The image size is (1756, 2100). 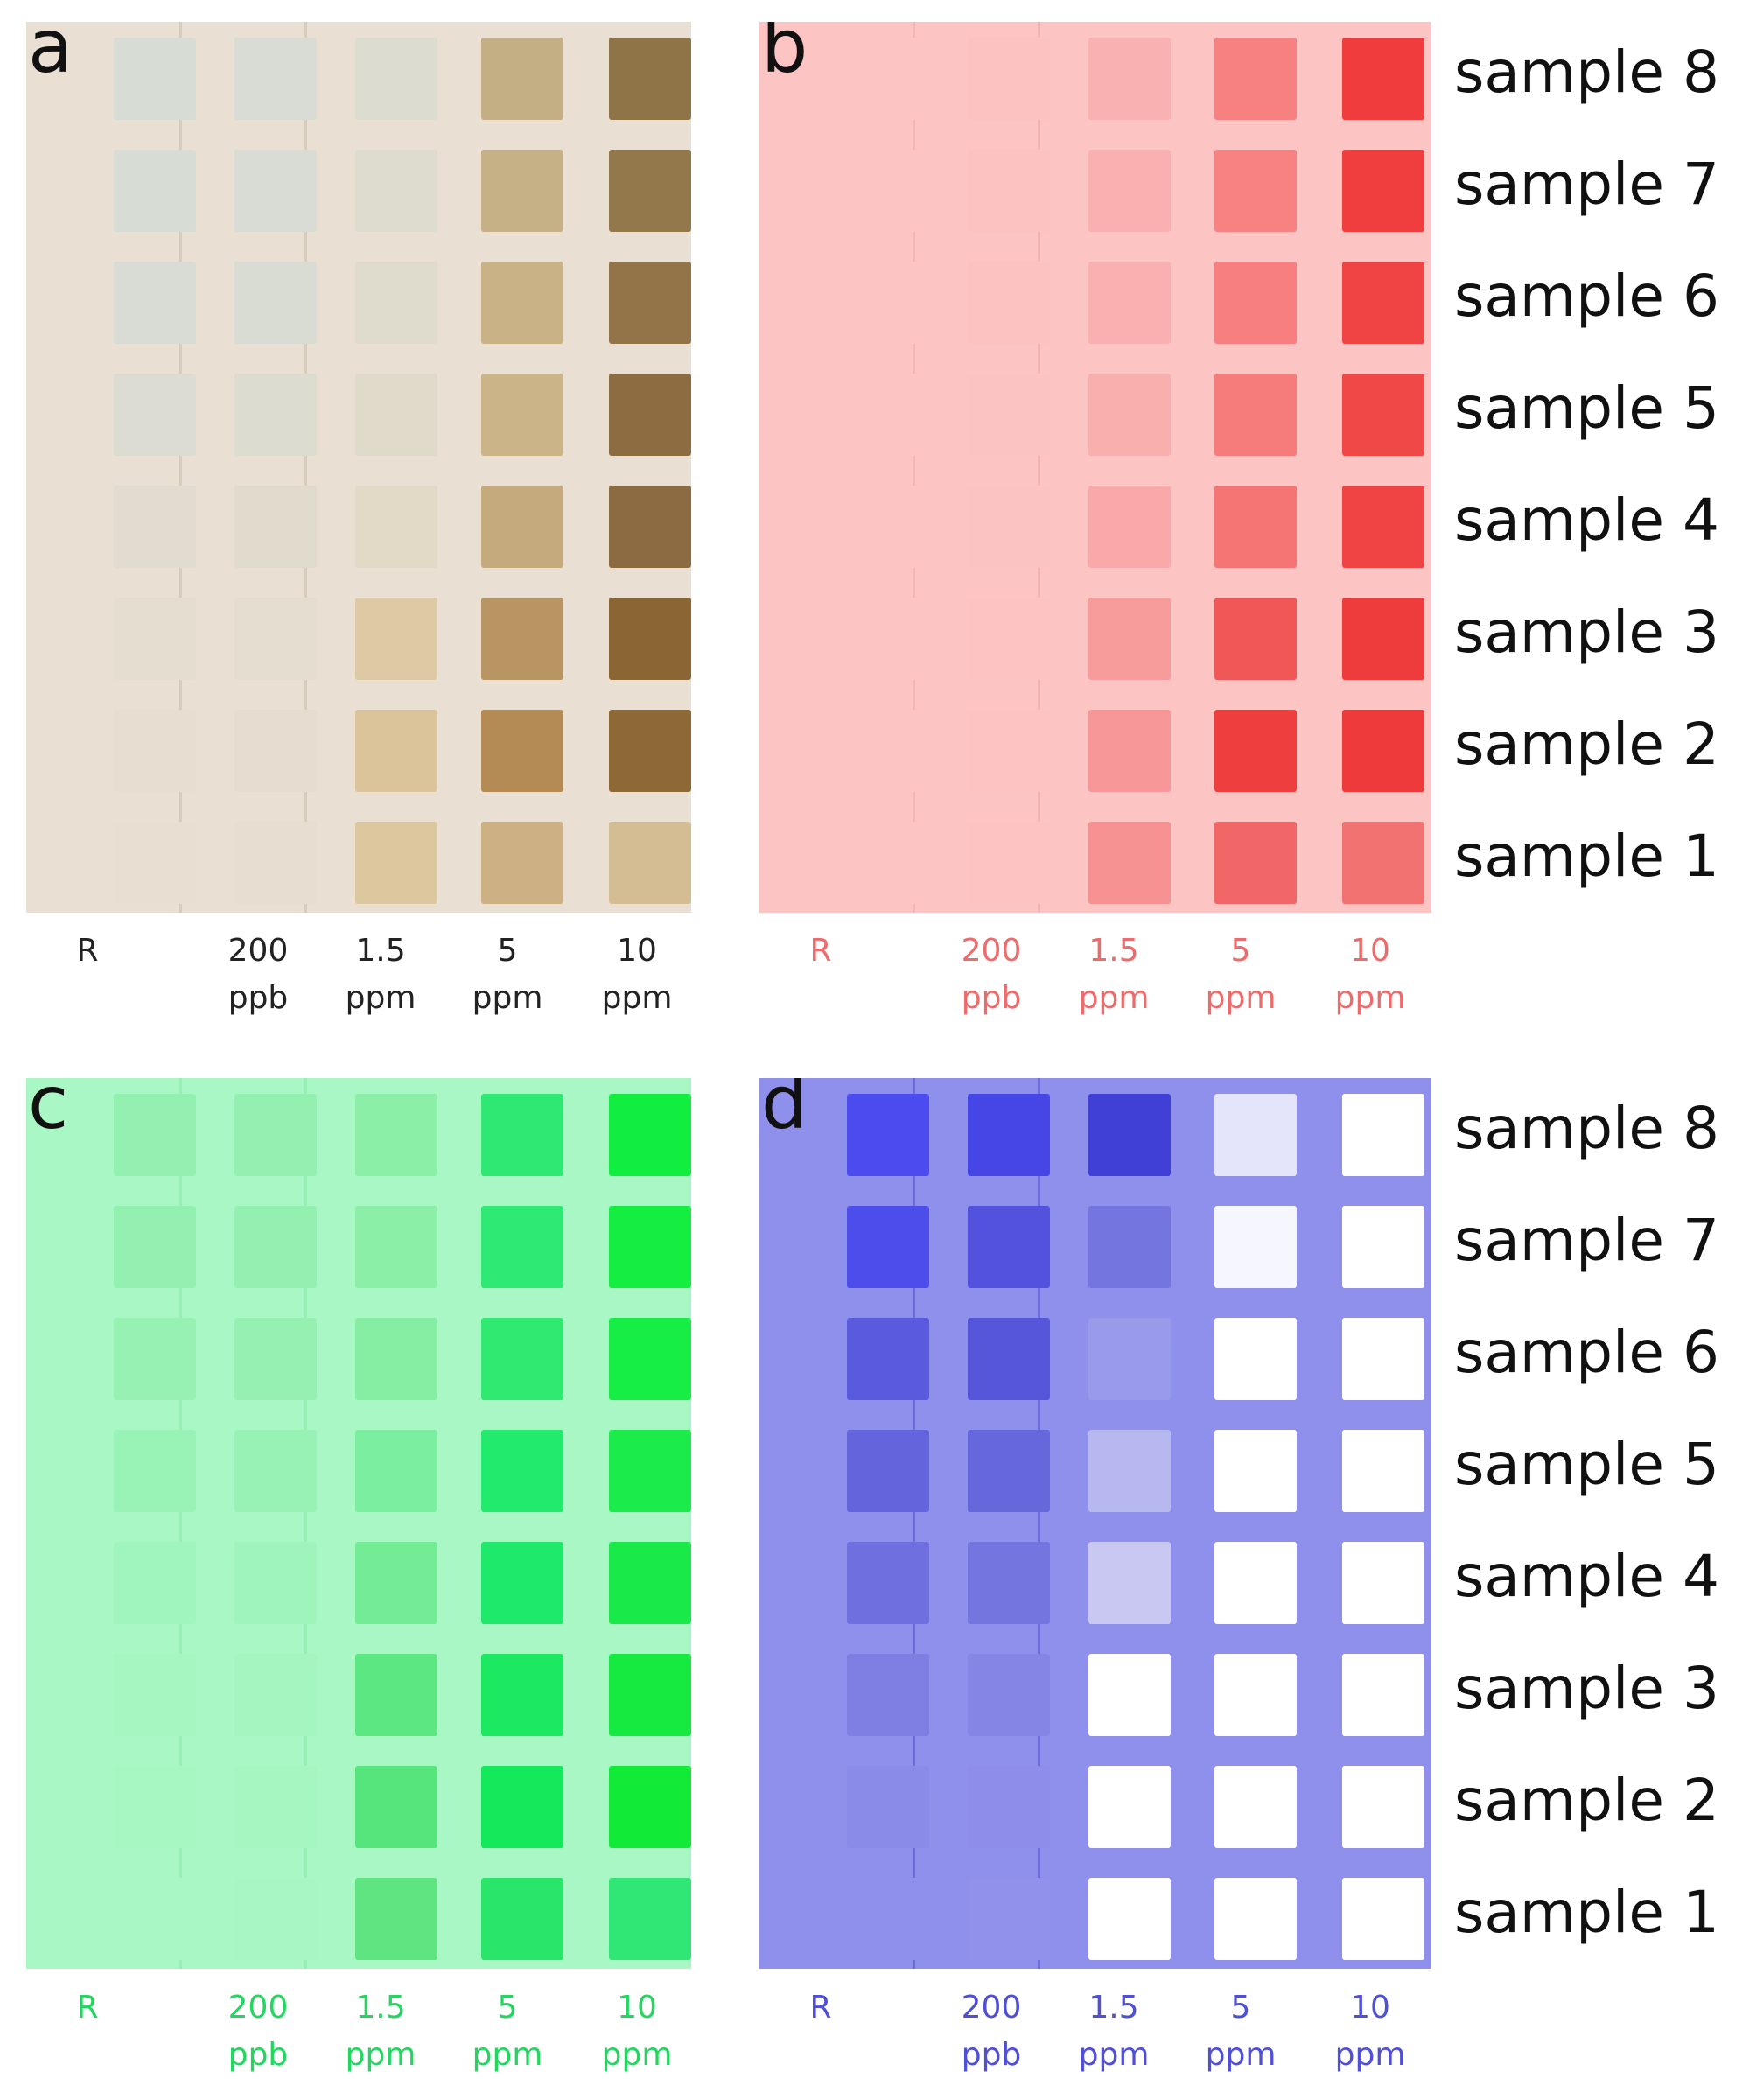 I want to click on sample-label: sample 5, so click(x=1586, y=1464).